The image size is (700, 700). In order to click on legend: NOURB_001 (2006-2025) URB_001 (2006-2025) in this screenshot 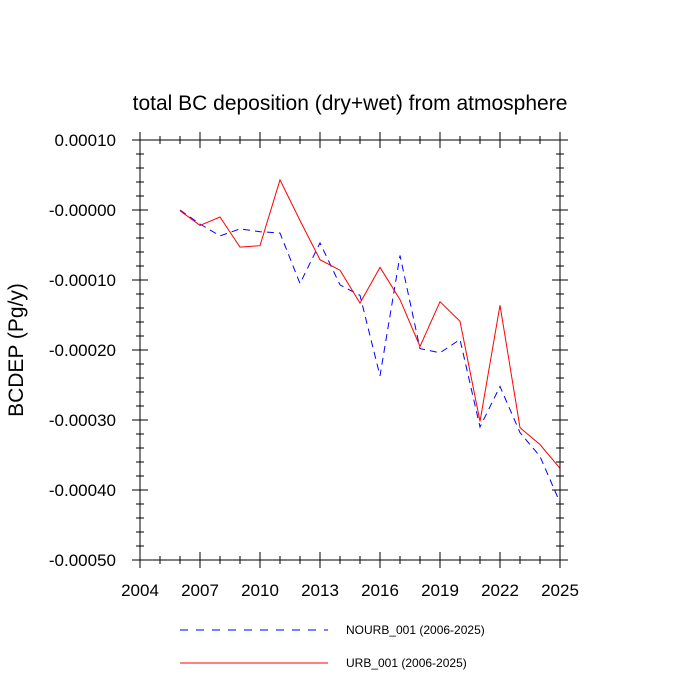, I will do `click(332, 646)`.